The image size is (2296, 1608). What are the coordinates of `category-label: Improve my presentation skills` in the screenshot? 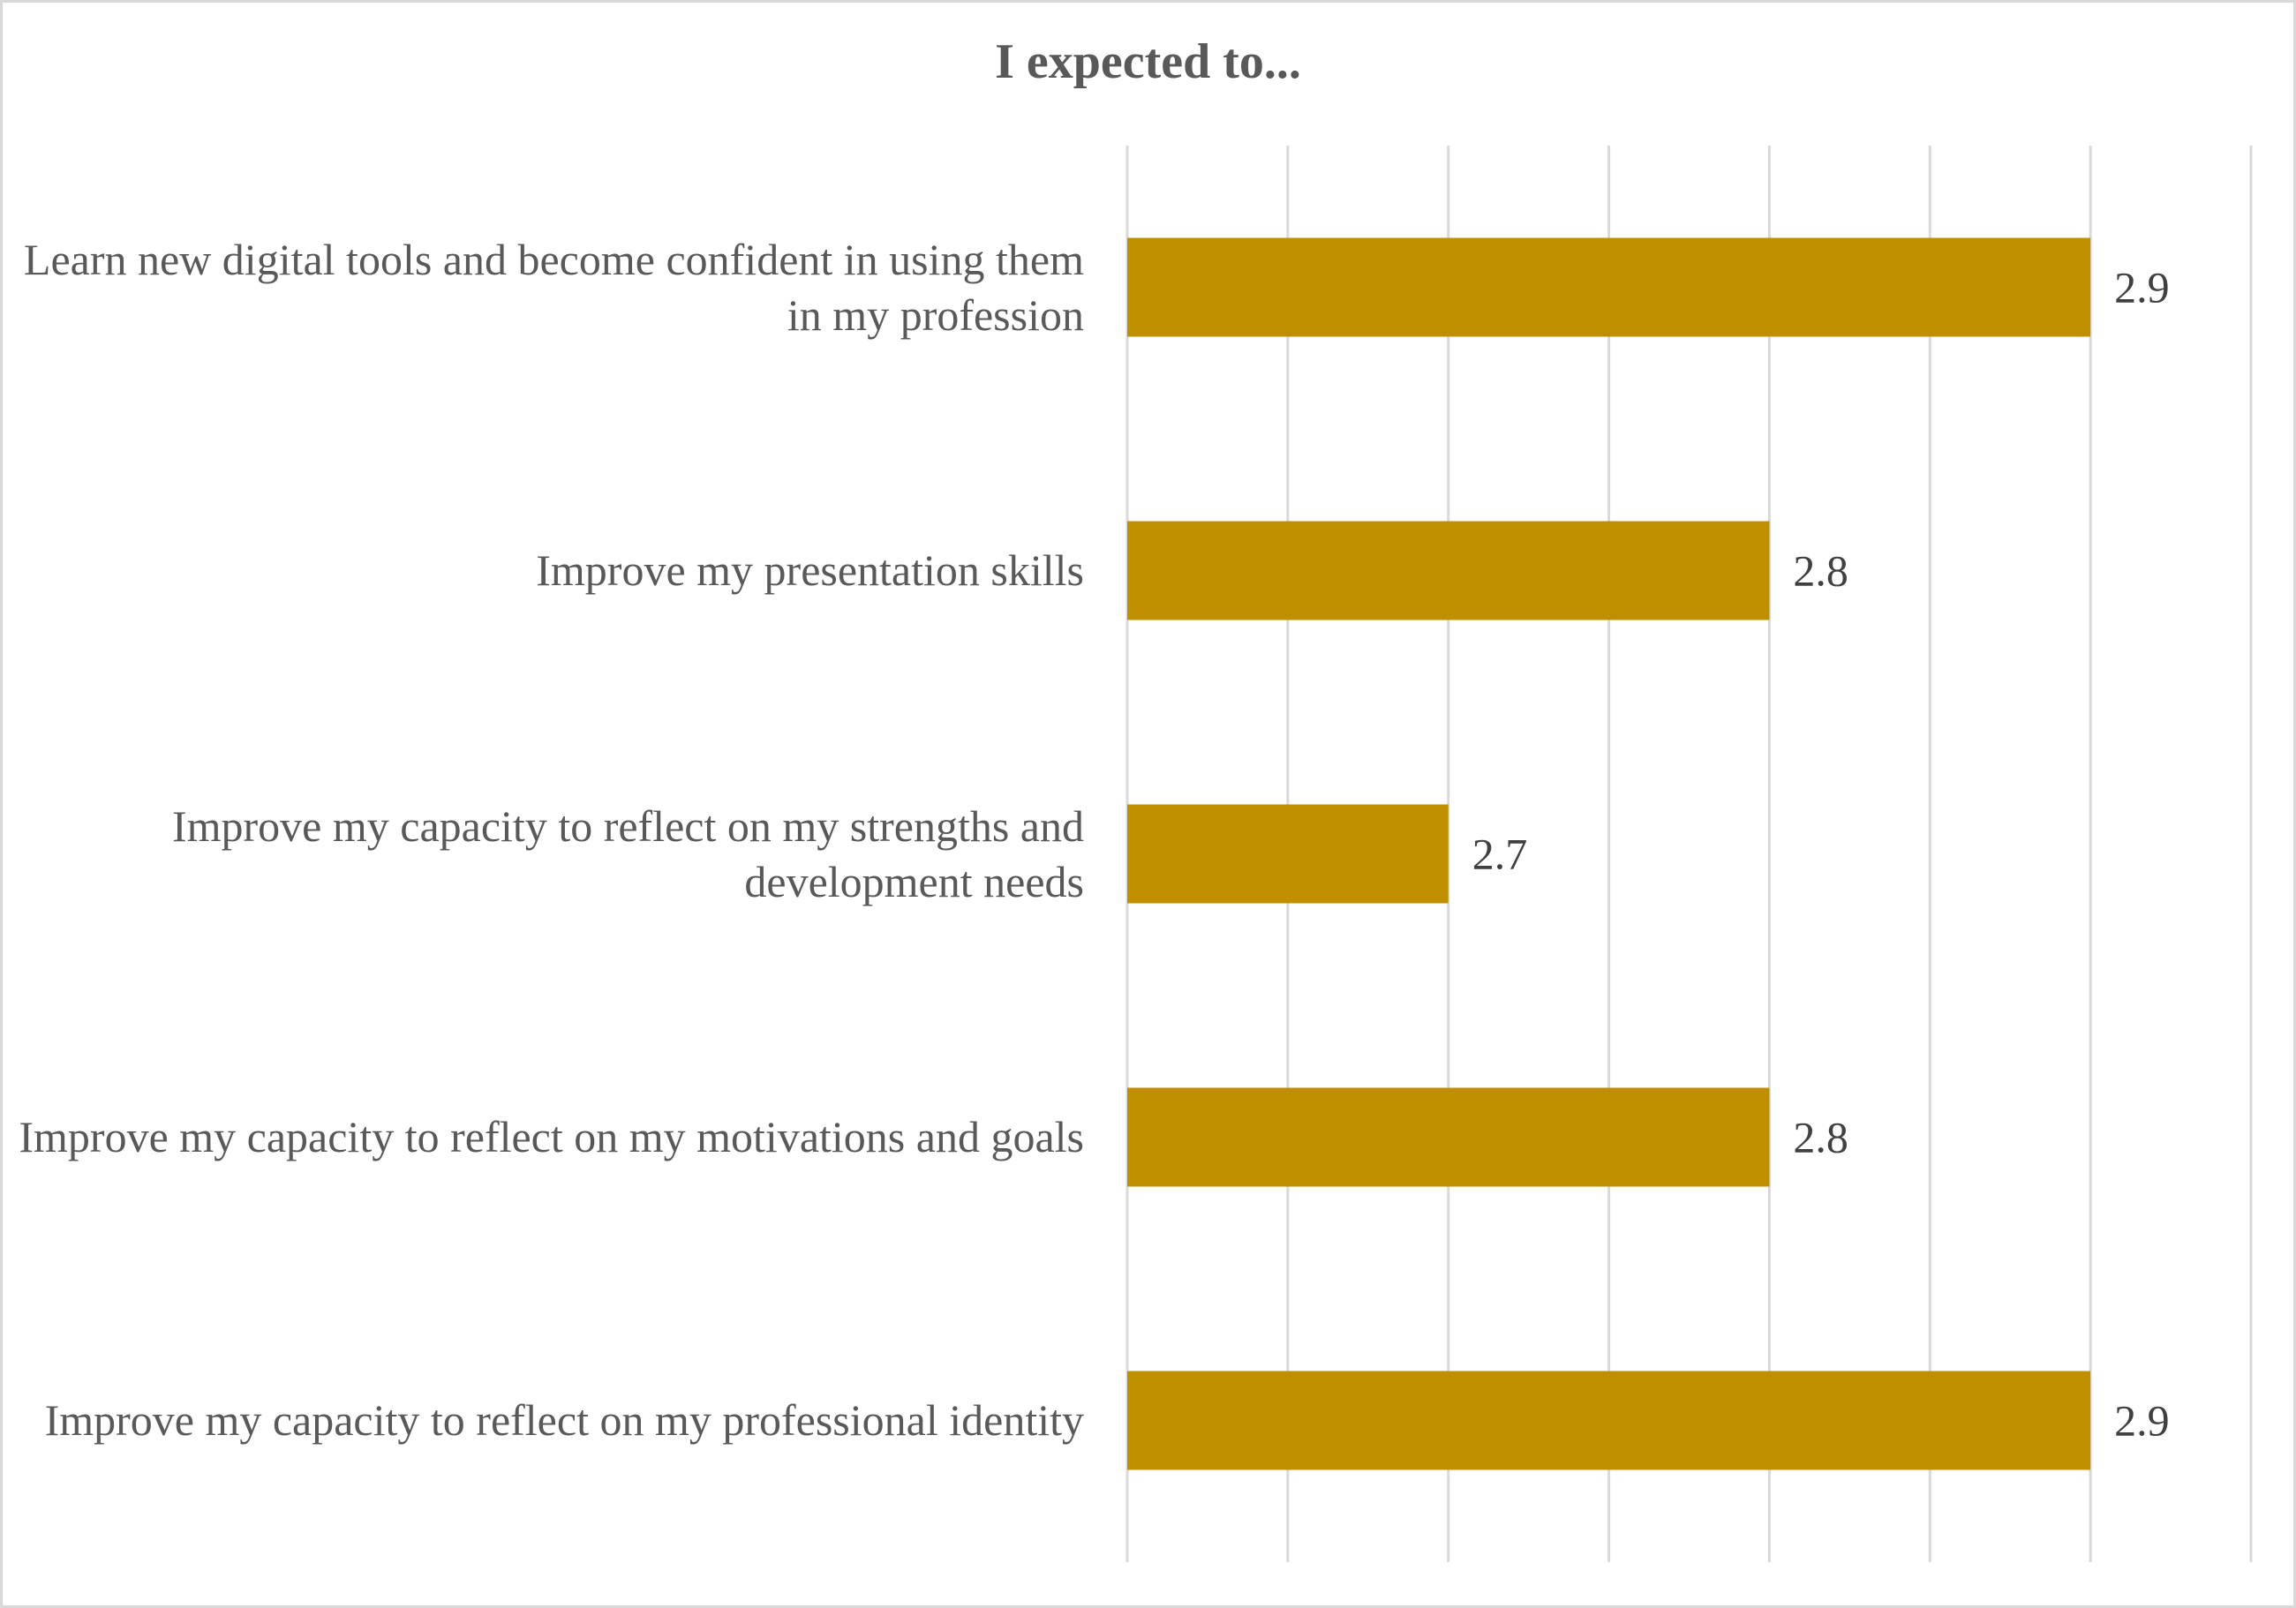 It's located at (810, 570).